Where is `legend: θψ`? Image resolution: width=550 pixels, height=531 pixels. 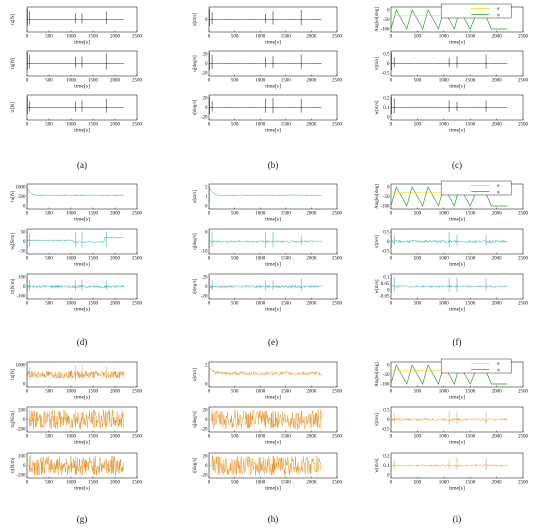 legend: θψ is located at coordinates (476, 366).